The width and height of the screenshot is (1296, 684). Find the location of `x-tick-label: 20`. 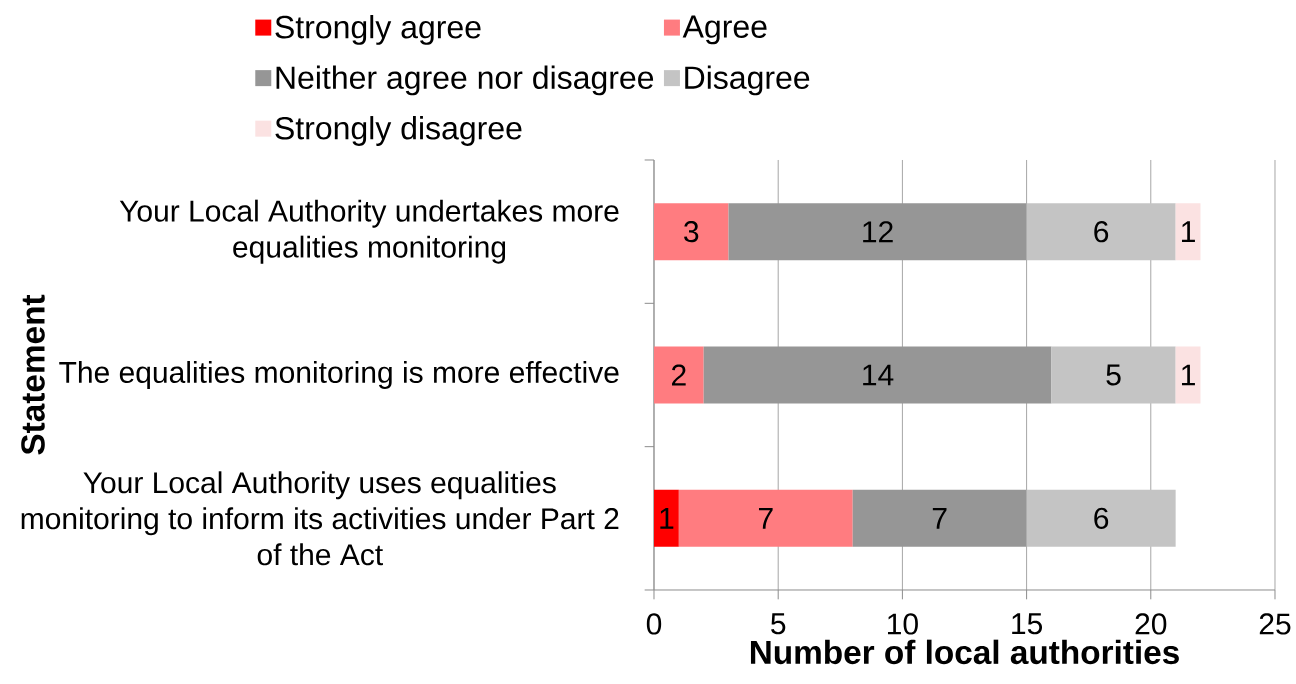

x-tick-label: 20 is located at coordinates (1151, 624).